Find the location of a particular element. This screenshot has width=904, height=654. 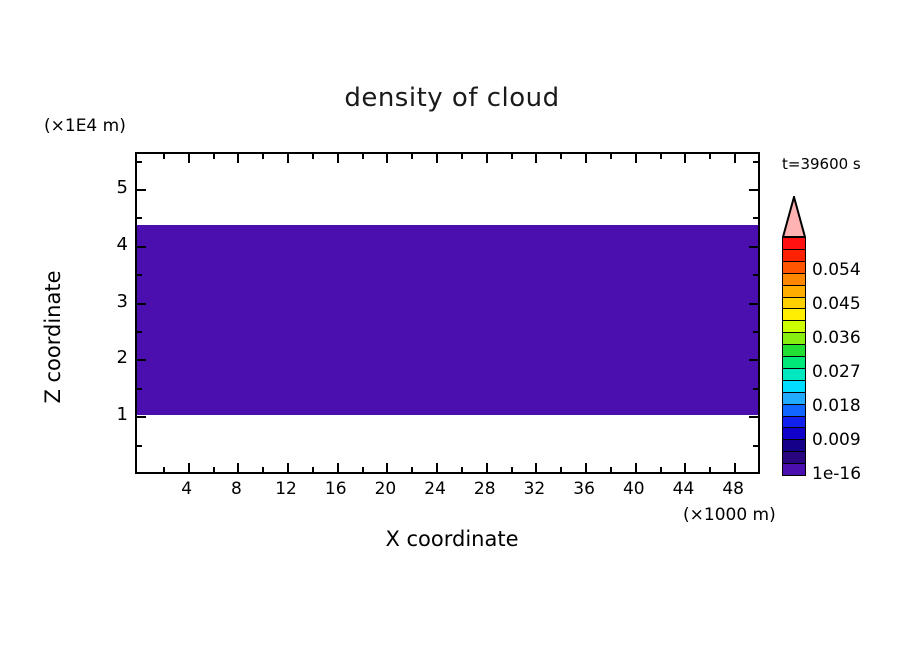

x-axis-tick-label: 48 is located at coordinates (733, 489).